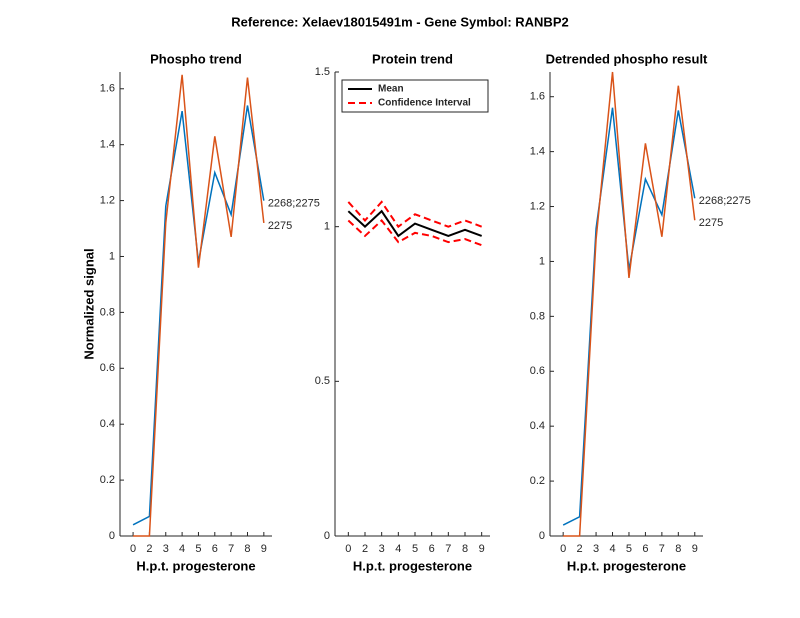 The width and height of the screenshot is (800, 618). Describe the element at coordinates (391, 89) in the screenshot. I see `legend-label: Mean` at that location.